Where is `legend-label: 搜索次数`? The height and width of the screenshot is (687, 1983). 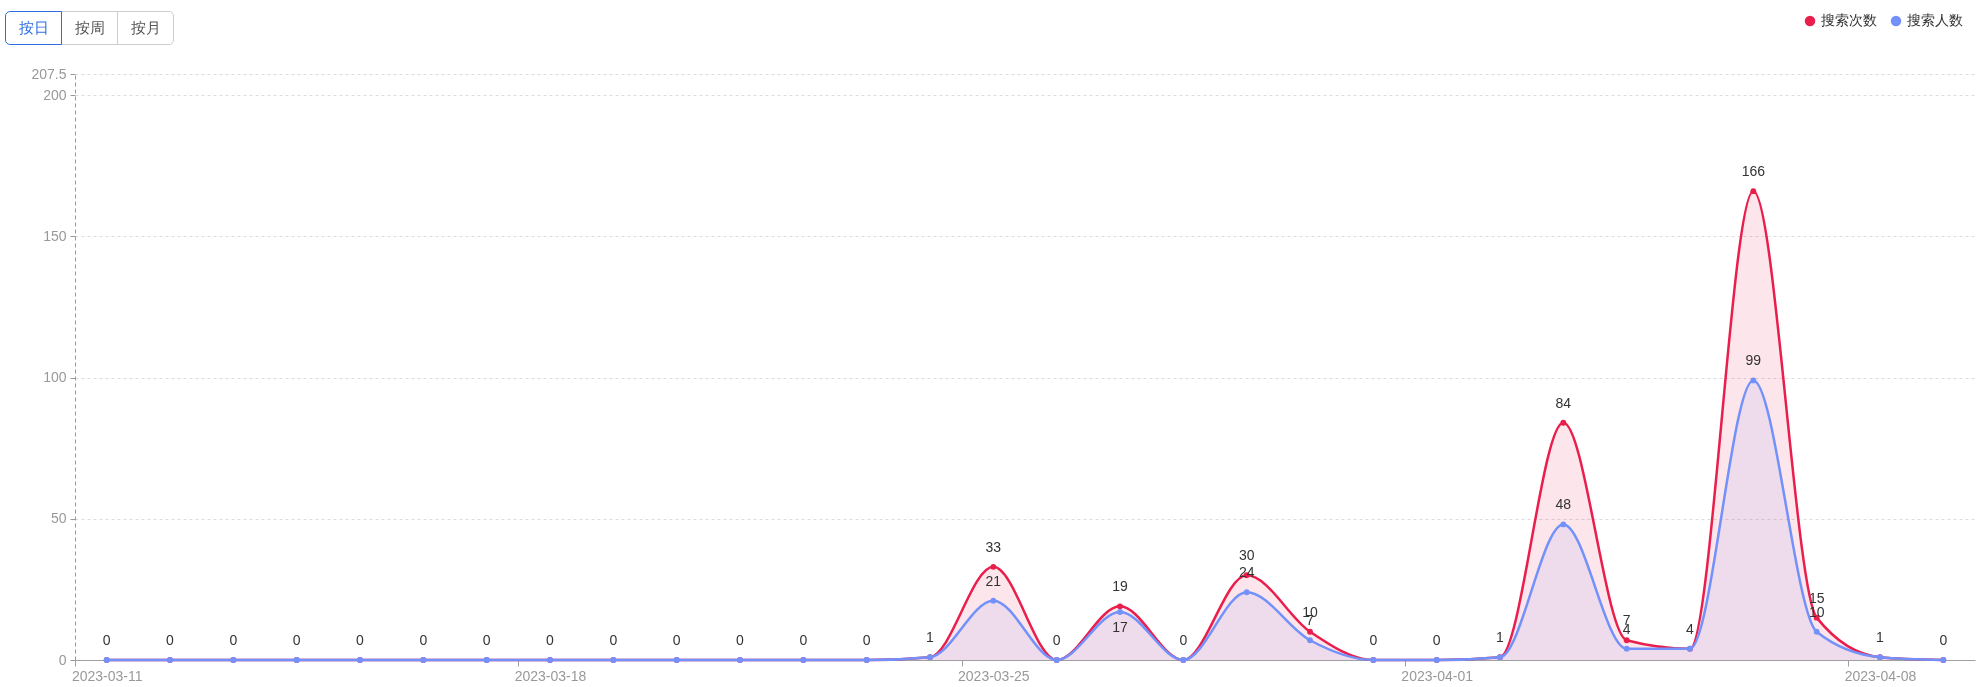 legend-label: 搜索次数 is located at coordinates (1849, 20).